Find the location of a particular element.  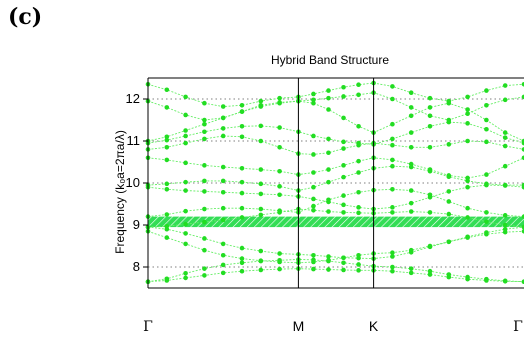

x-tick-label: Γ is located at coordinates (518, 327).